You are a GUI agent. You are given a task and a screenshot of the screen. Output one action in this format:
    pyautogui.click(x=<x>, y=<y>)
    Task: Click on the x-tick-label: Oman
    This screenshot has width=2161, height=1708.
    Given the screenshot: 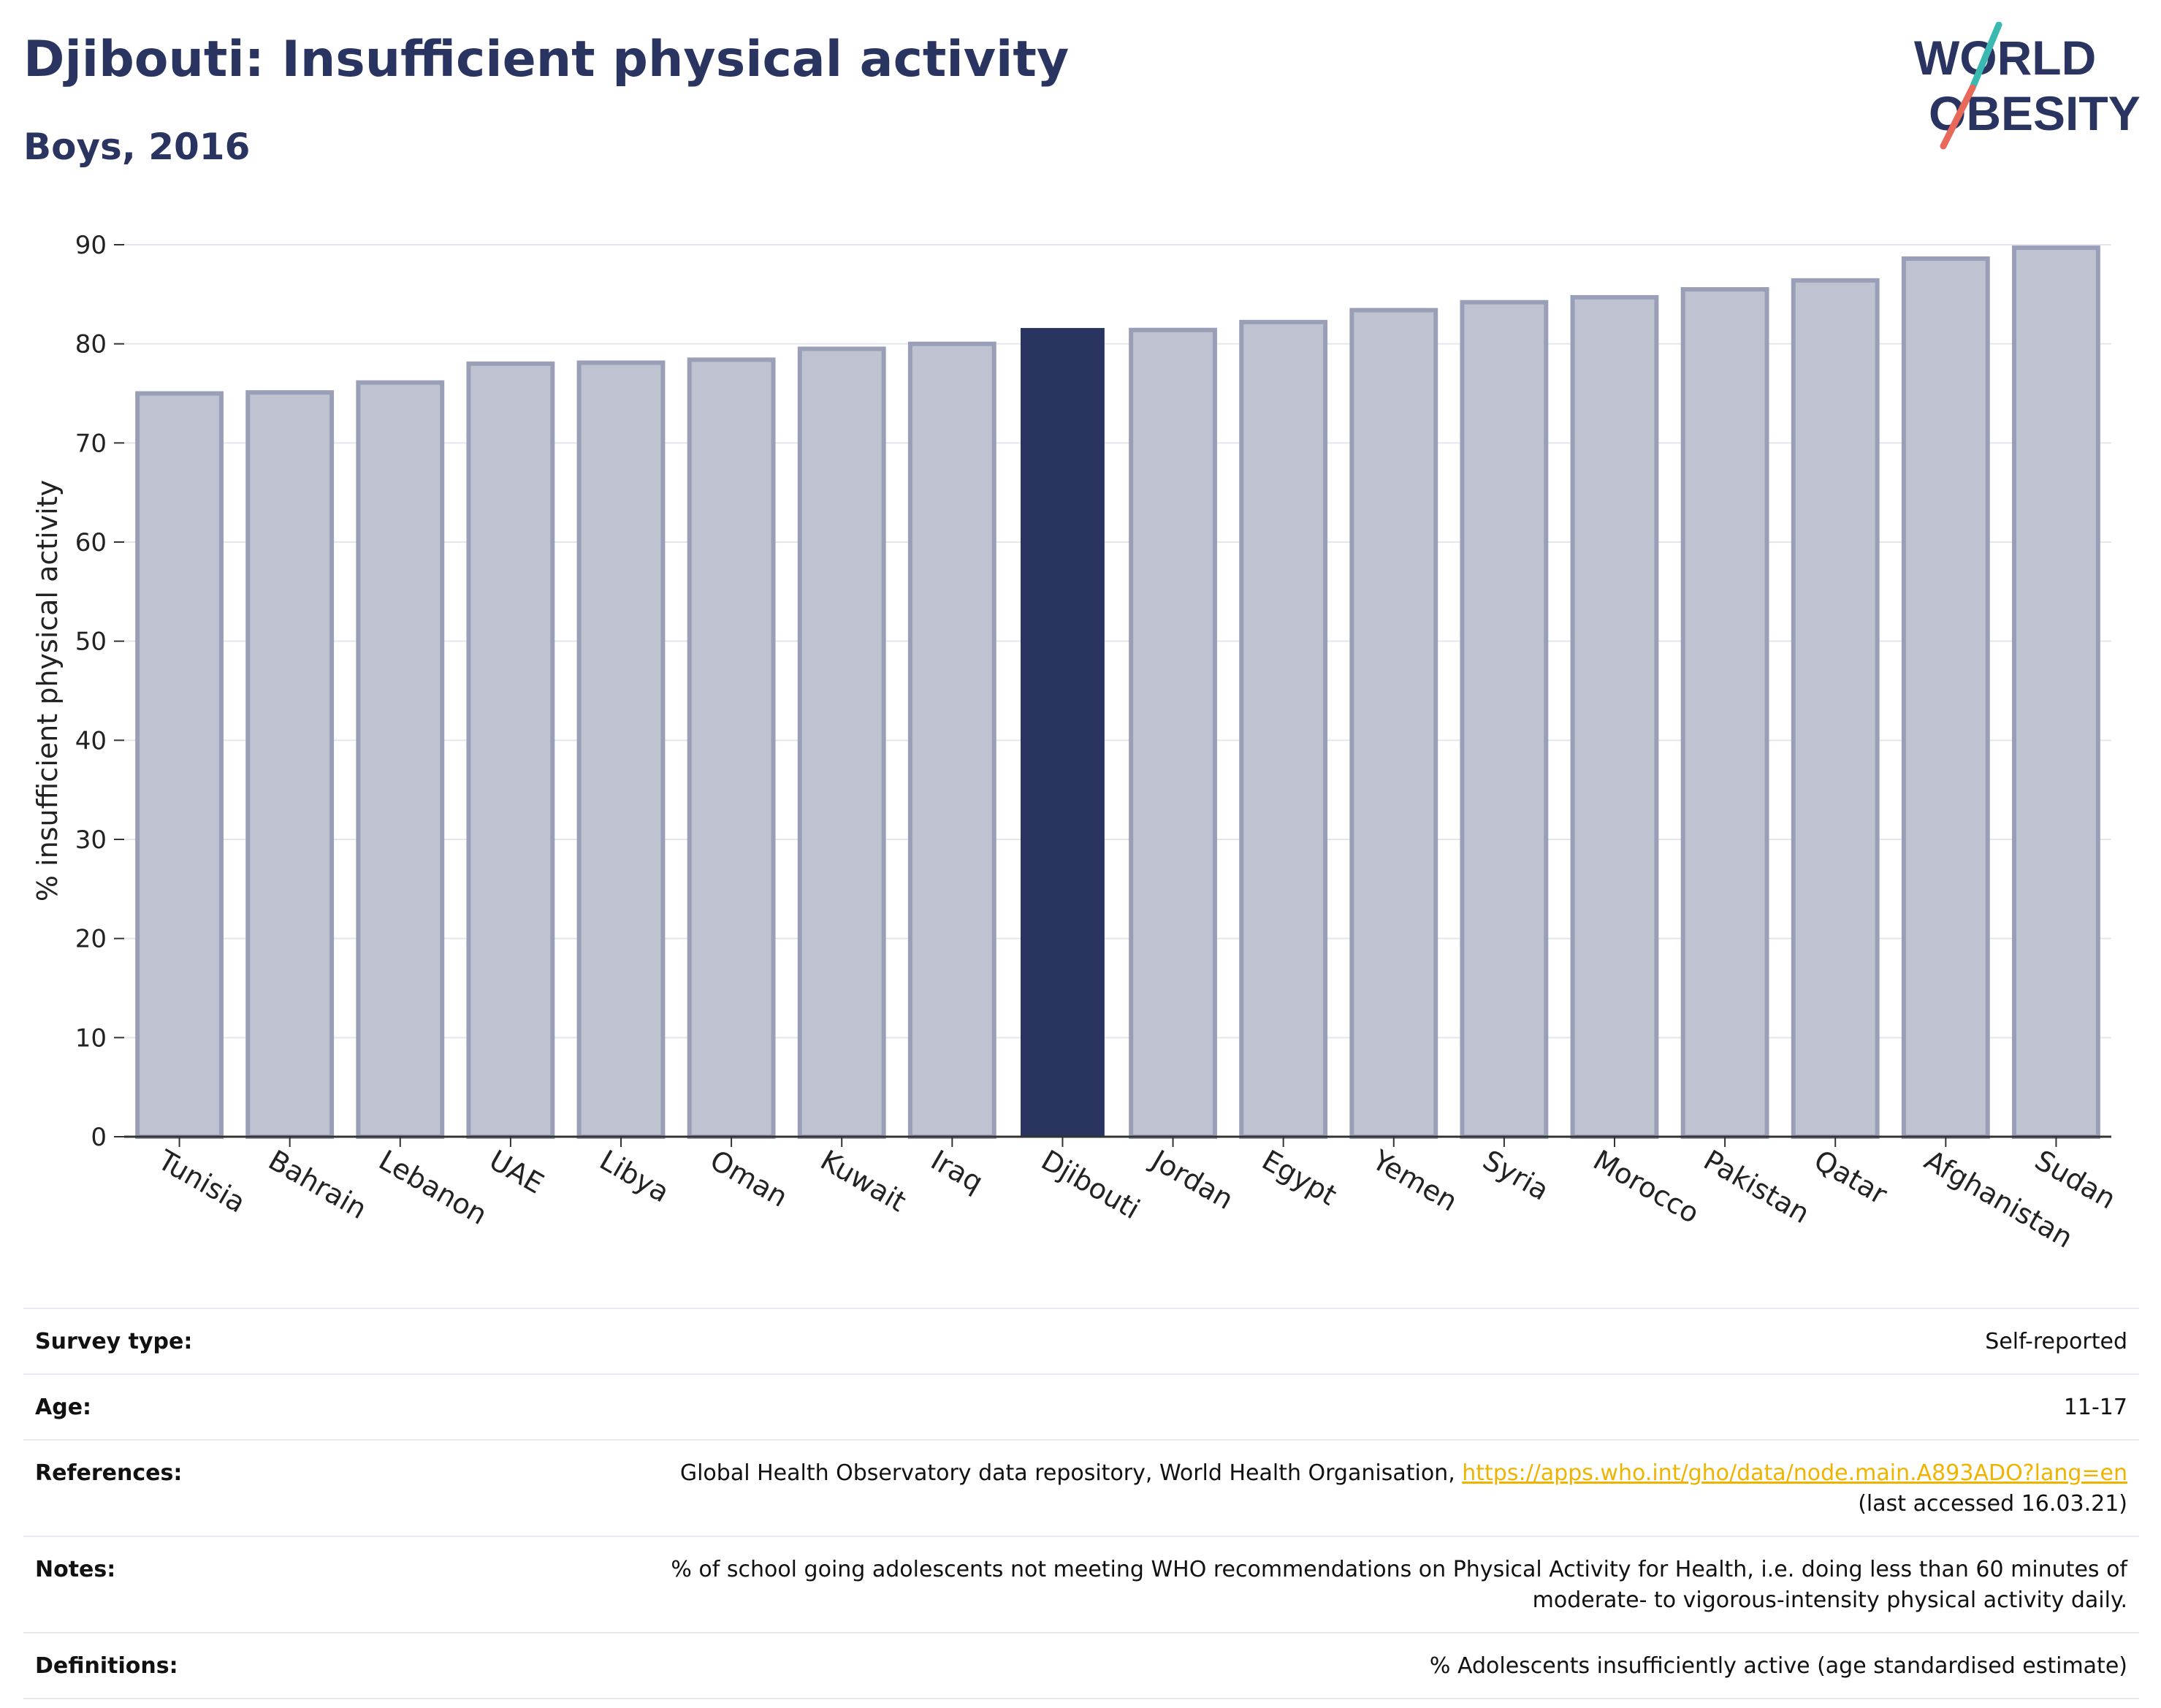 What is the action you would take?
    pyautogui.click(x=749, y=1178)
    